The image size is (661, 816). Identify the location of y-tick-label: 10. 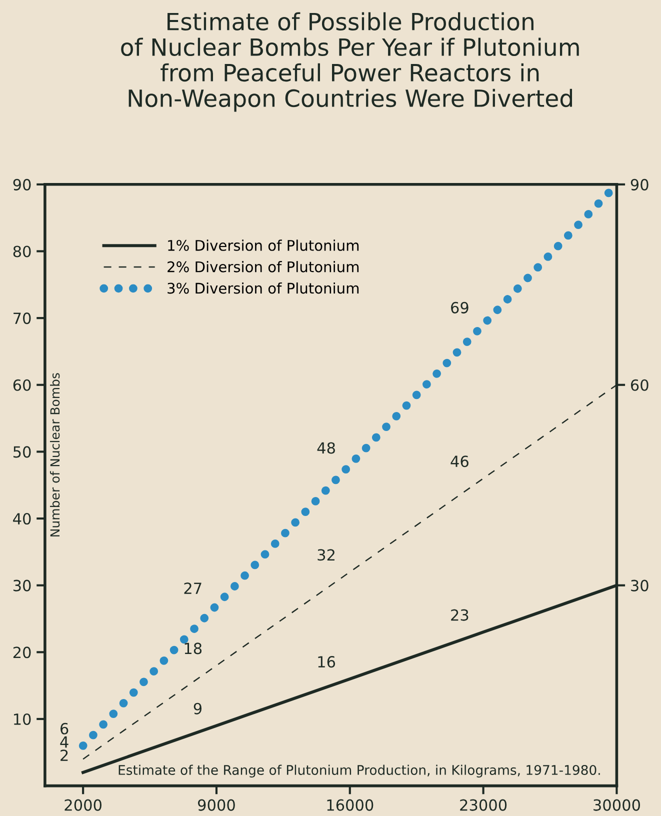
(22, 719).